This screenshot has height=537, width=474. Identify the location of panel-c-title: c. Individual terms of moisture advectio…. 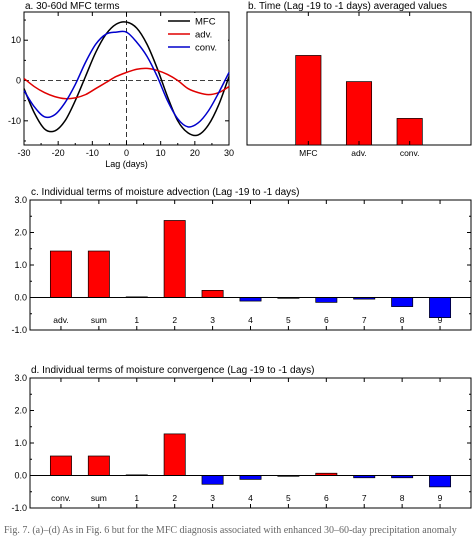
(165, 192).